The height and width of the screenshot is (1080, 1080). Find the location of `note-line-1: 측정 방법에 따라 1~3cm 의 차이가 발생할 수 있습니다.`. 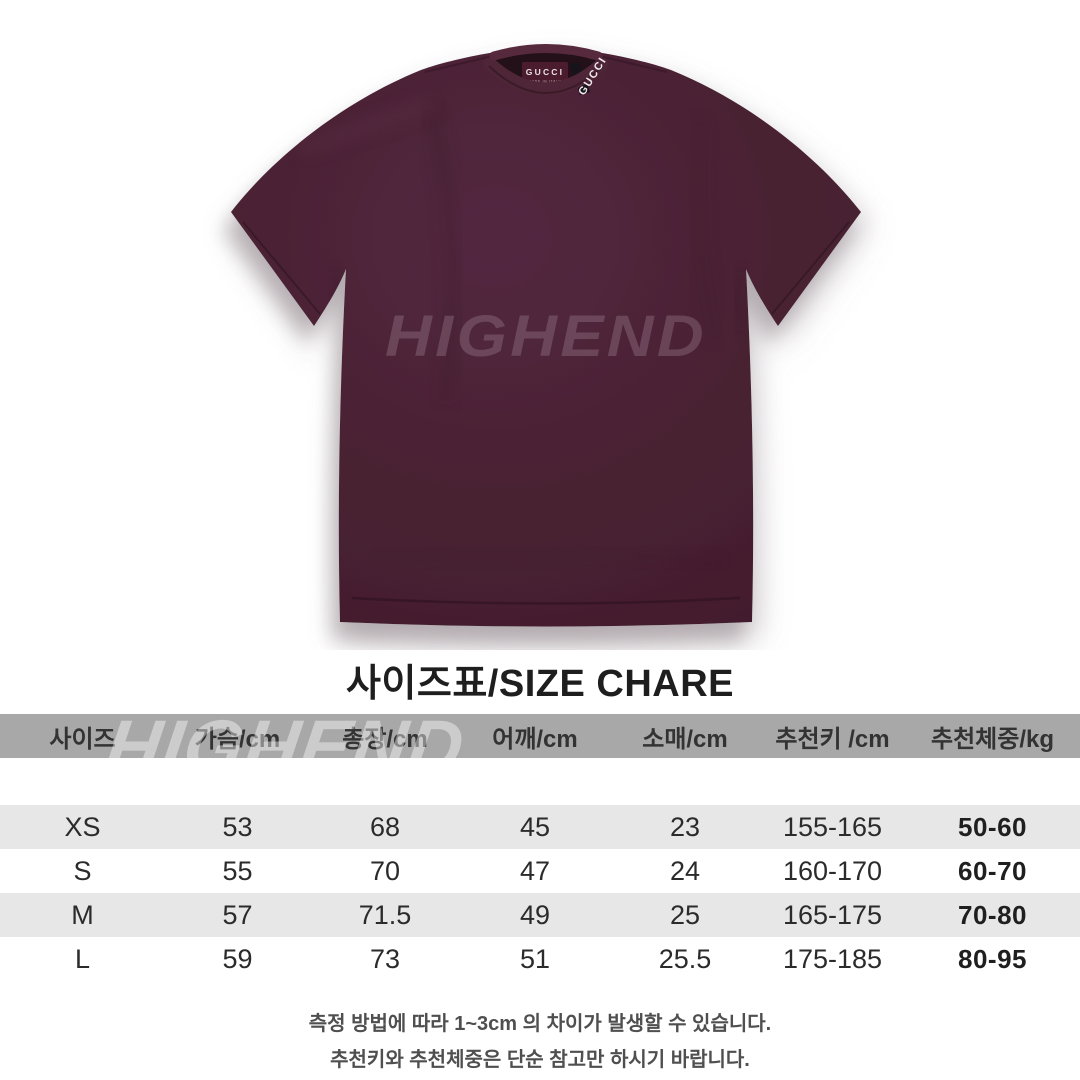

note-line-1: 측정 방법에 따라 1~3cm 의 차이가 발생할 수 있습니다. is located at coordinates (540, 1024).